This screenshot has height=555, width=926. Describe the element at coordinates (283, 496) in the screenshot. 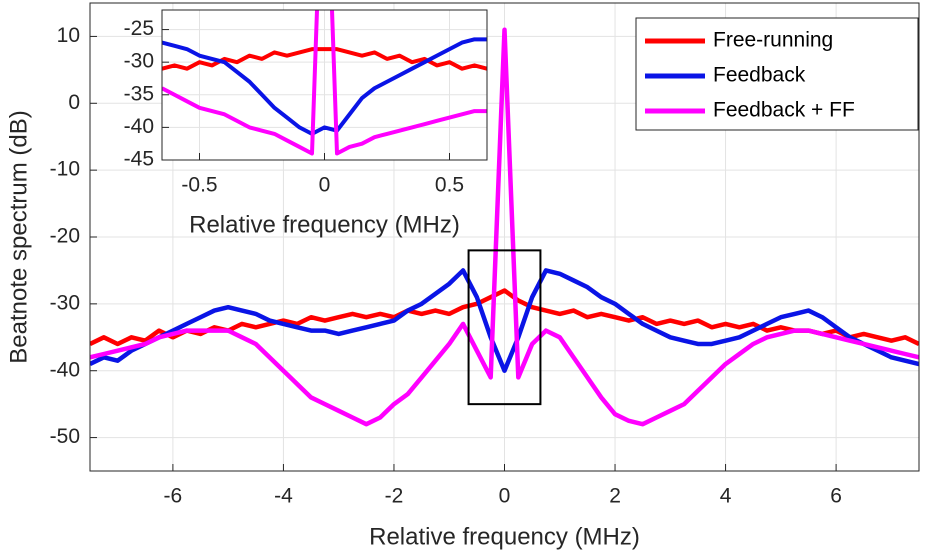

I see `x-tick-label: -4` at that location.